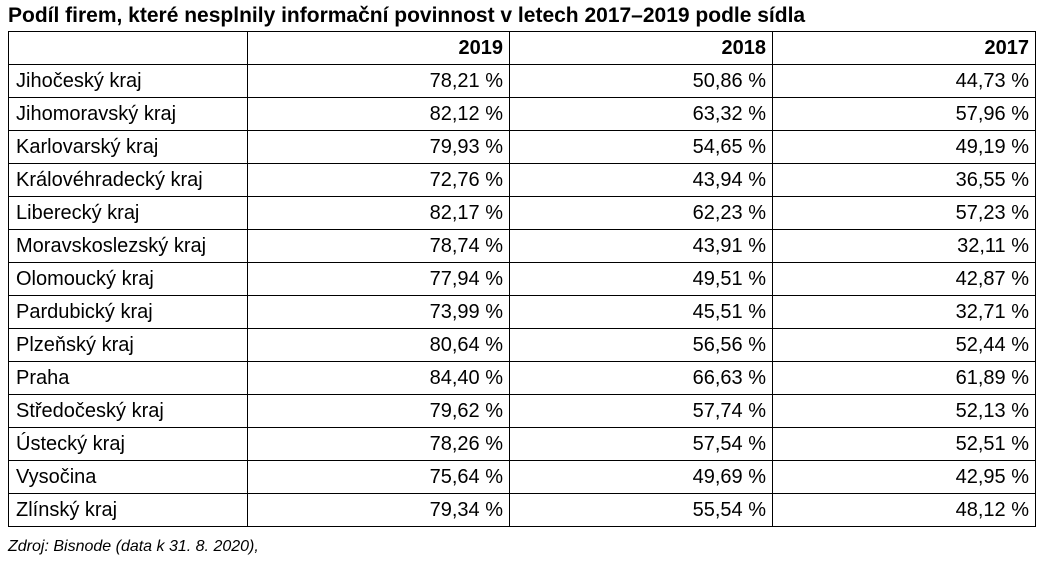  Describe the element at coordinates (641, 279) in the screenshot. I see `value-cell-2018: 49,51 %` at that location.